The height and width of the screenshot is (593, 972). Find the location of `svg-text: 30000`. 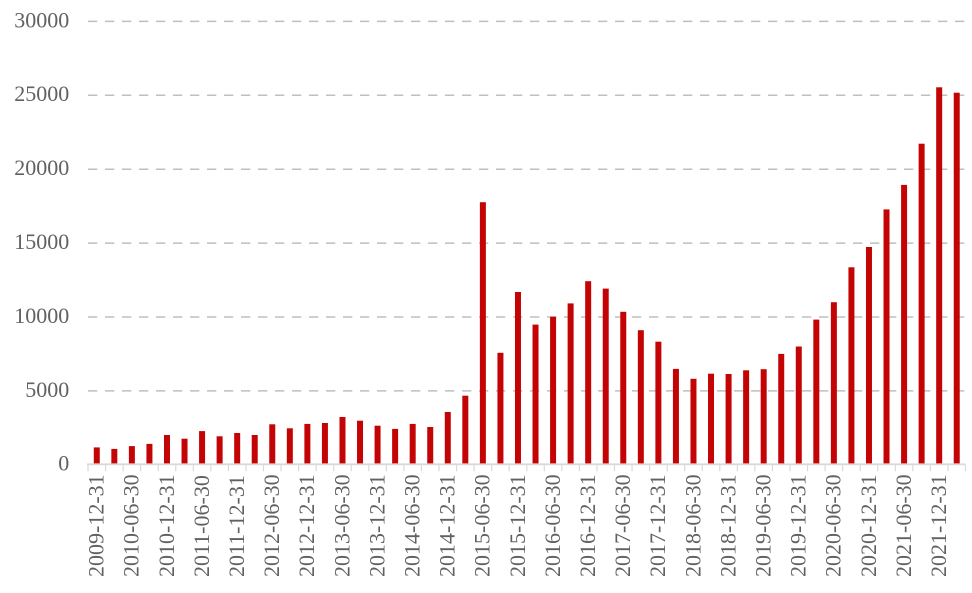

svg-text: 30000 is located at coordinates (41, 19).